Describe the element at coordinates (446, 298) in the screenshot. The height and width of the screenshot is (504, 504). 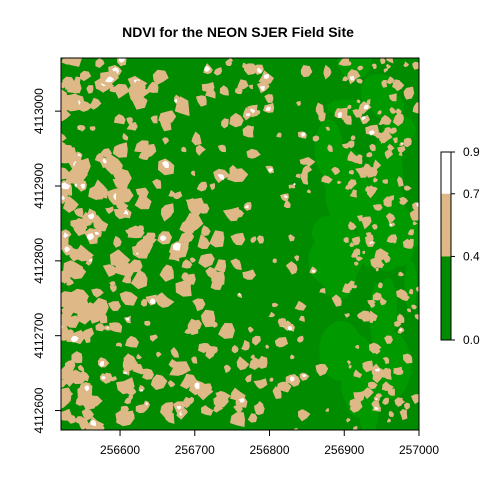
I see `legend-swatch` at that location.